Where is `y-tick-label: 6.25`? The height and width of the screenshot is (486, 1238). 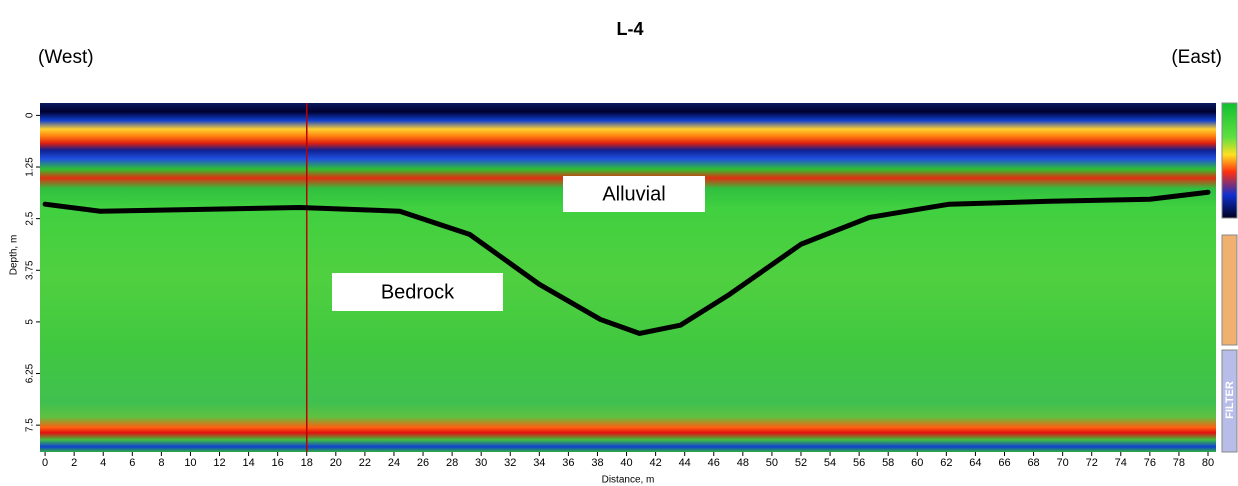
y-tick-label: 6.25 is located at coordinates (30, 373).